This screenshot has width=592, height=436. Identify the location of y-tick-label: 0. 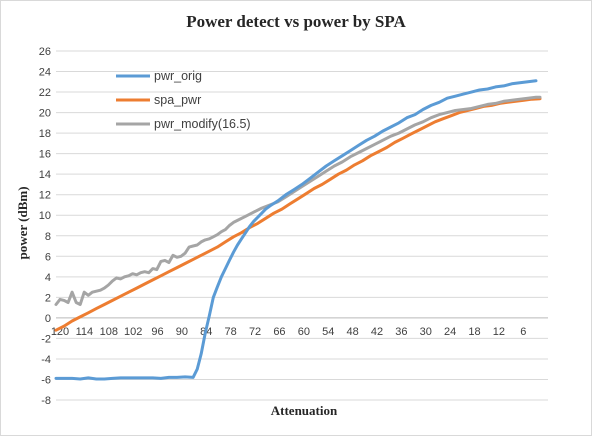
(48, 319).